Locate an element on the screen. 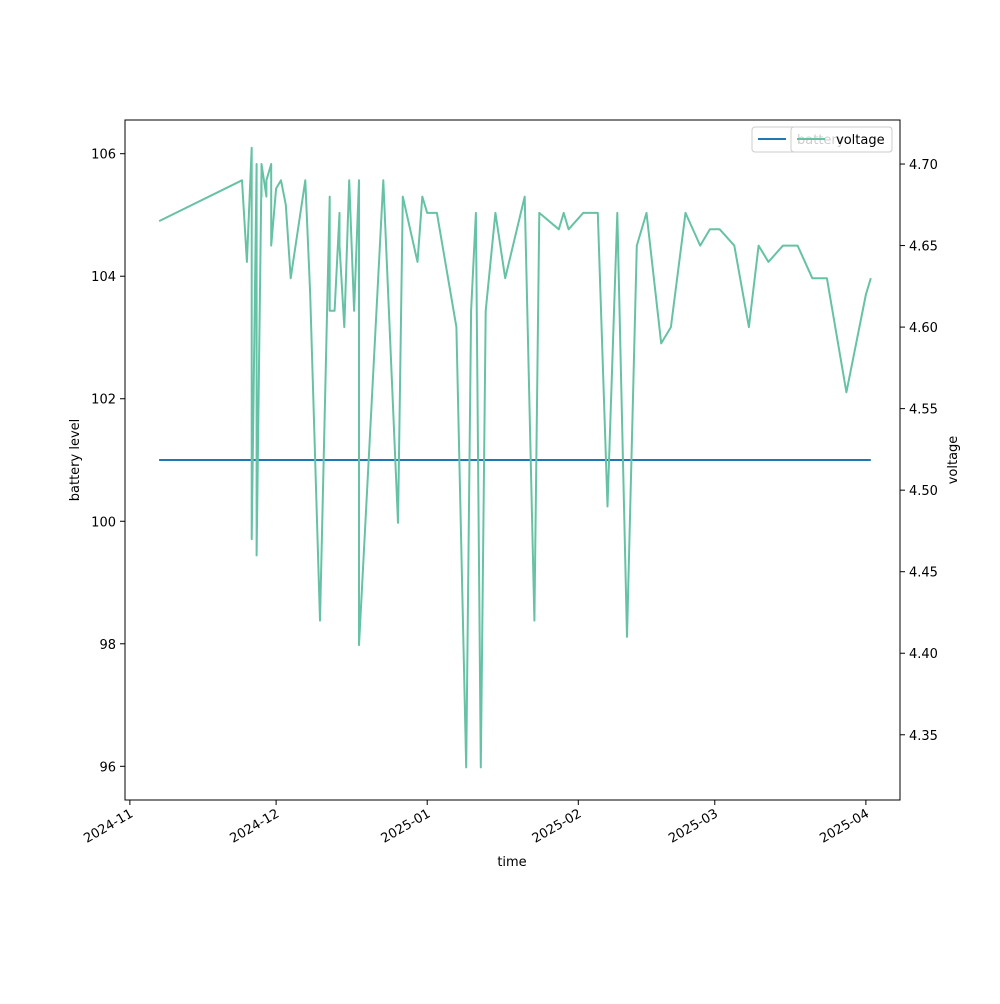 This screenshot has height=1004, width=1000. legend-layer: batteryvoltage is located at coordinates (822, 139).